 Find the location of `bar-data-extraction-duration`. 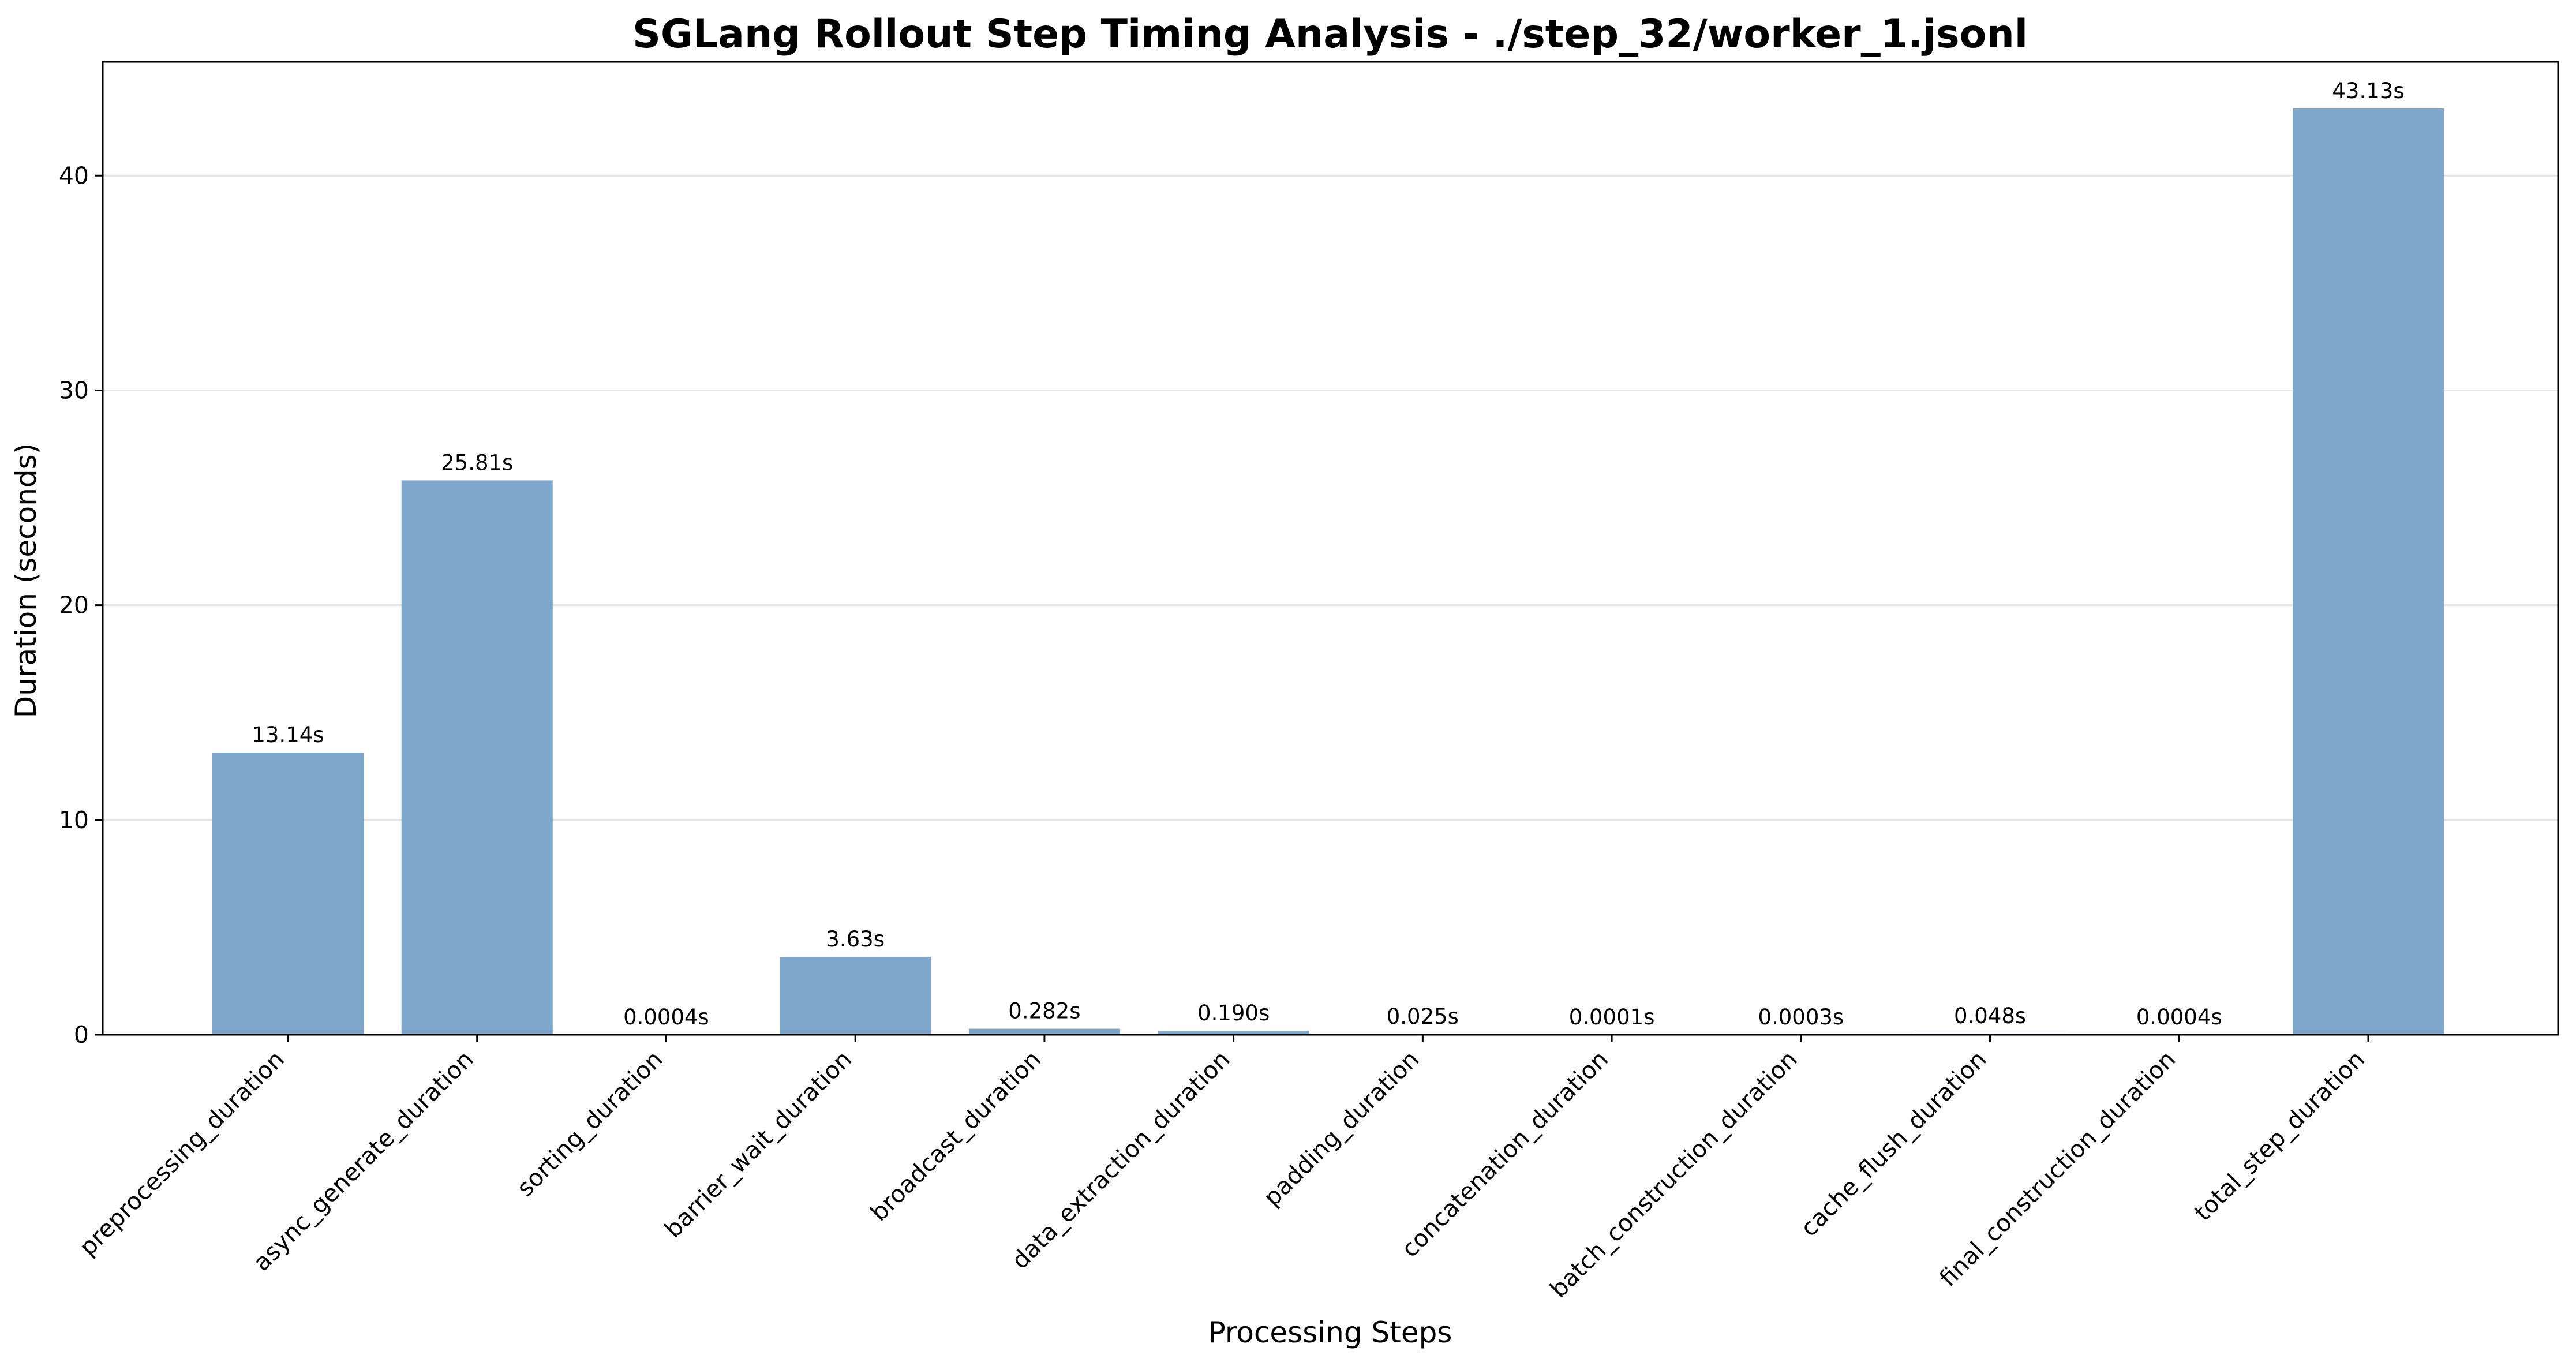

bar-data-extraction-duration is located at coordinates (1233, 1032).